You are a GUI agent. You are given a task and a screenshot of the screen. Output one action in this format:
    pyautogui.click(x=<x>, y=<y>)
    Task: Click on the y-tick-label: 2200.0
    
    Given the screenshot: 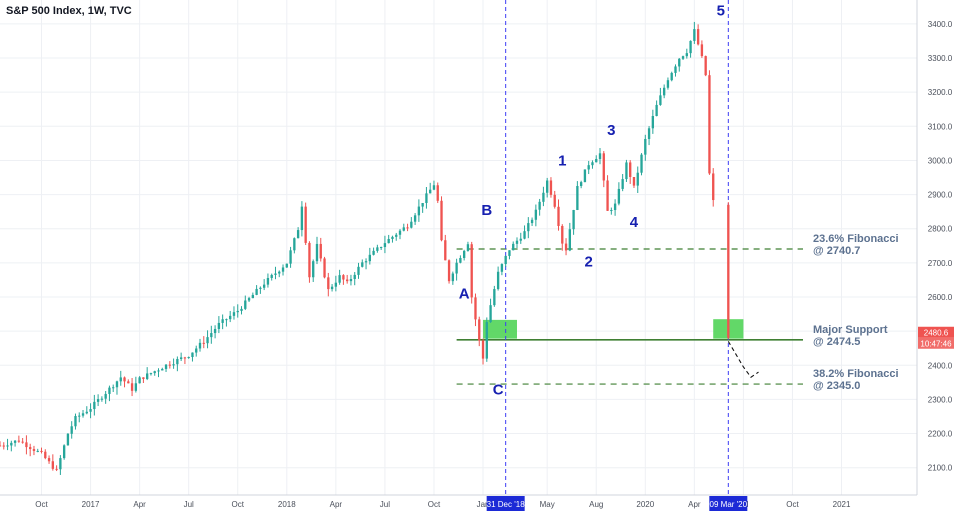 What is the action you would take?
    pyautogui.click(x=940, y=434)
    